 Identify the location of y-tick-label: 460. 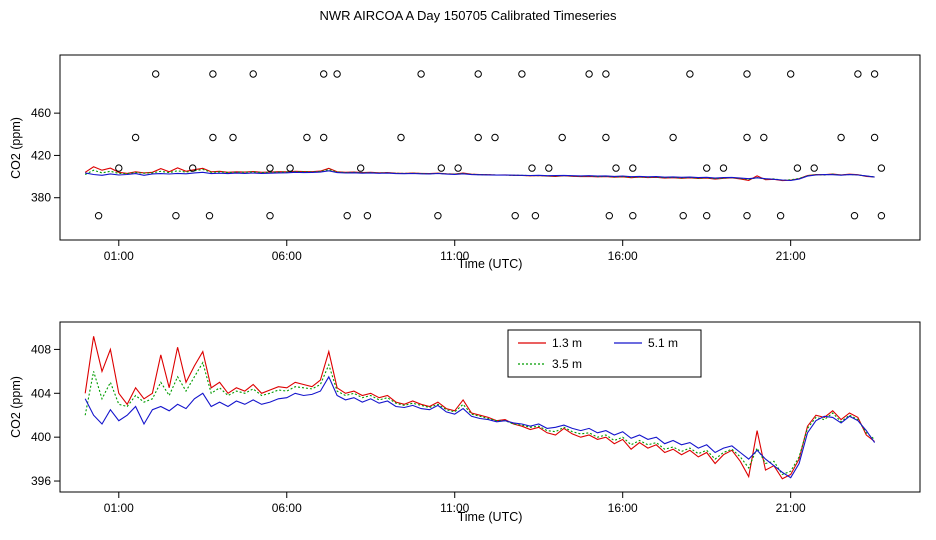
(41, 113).